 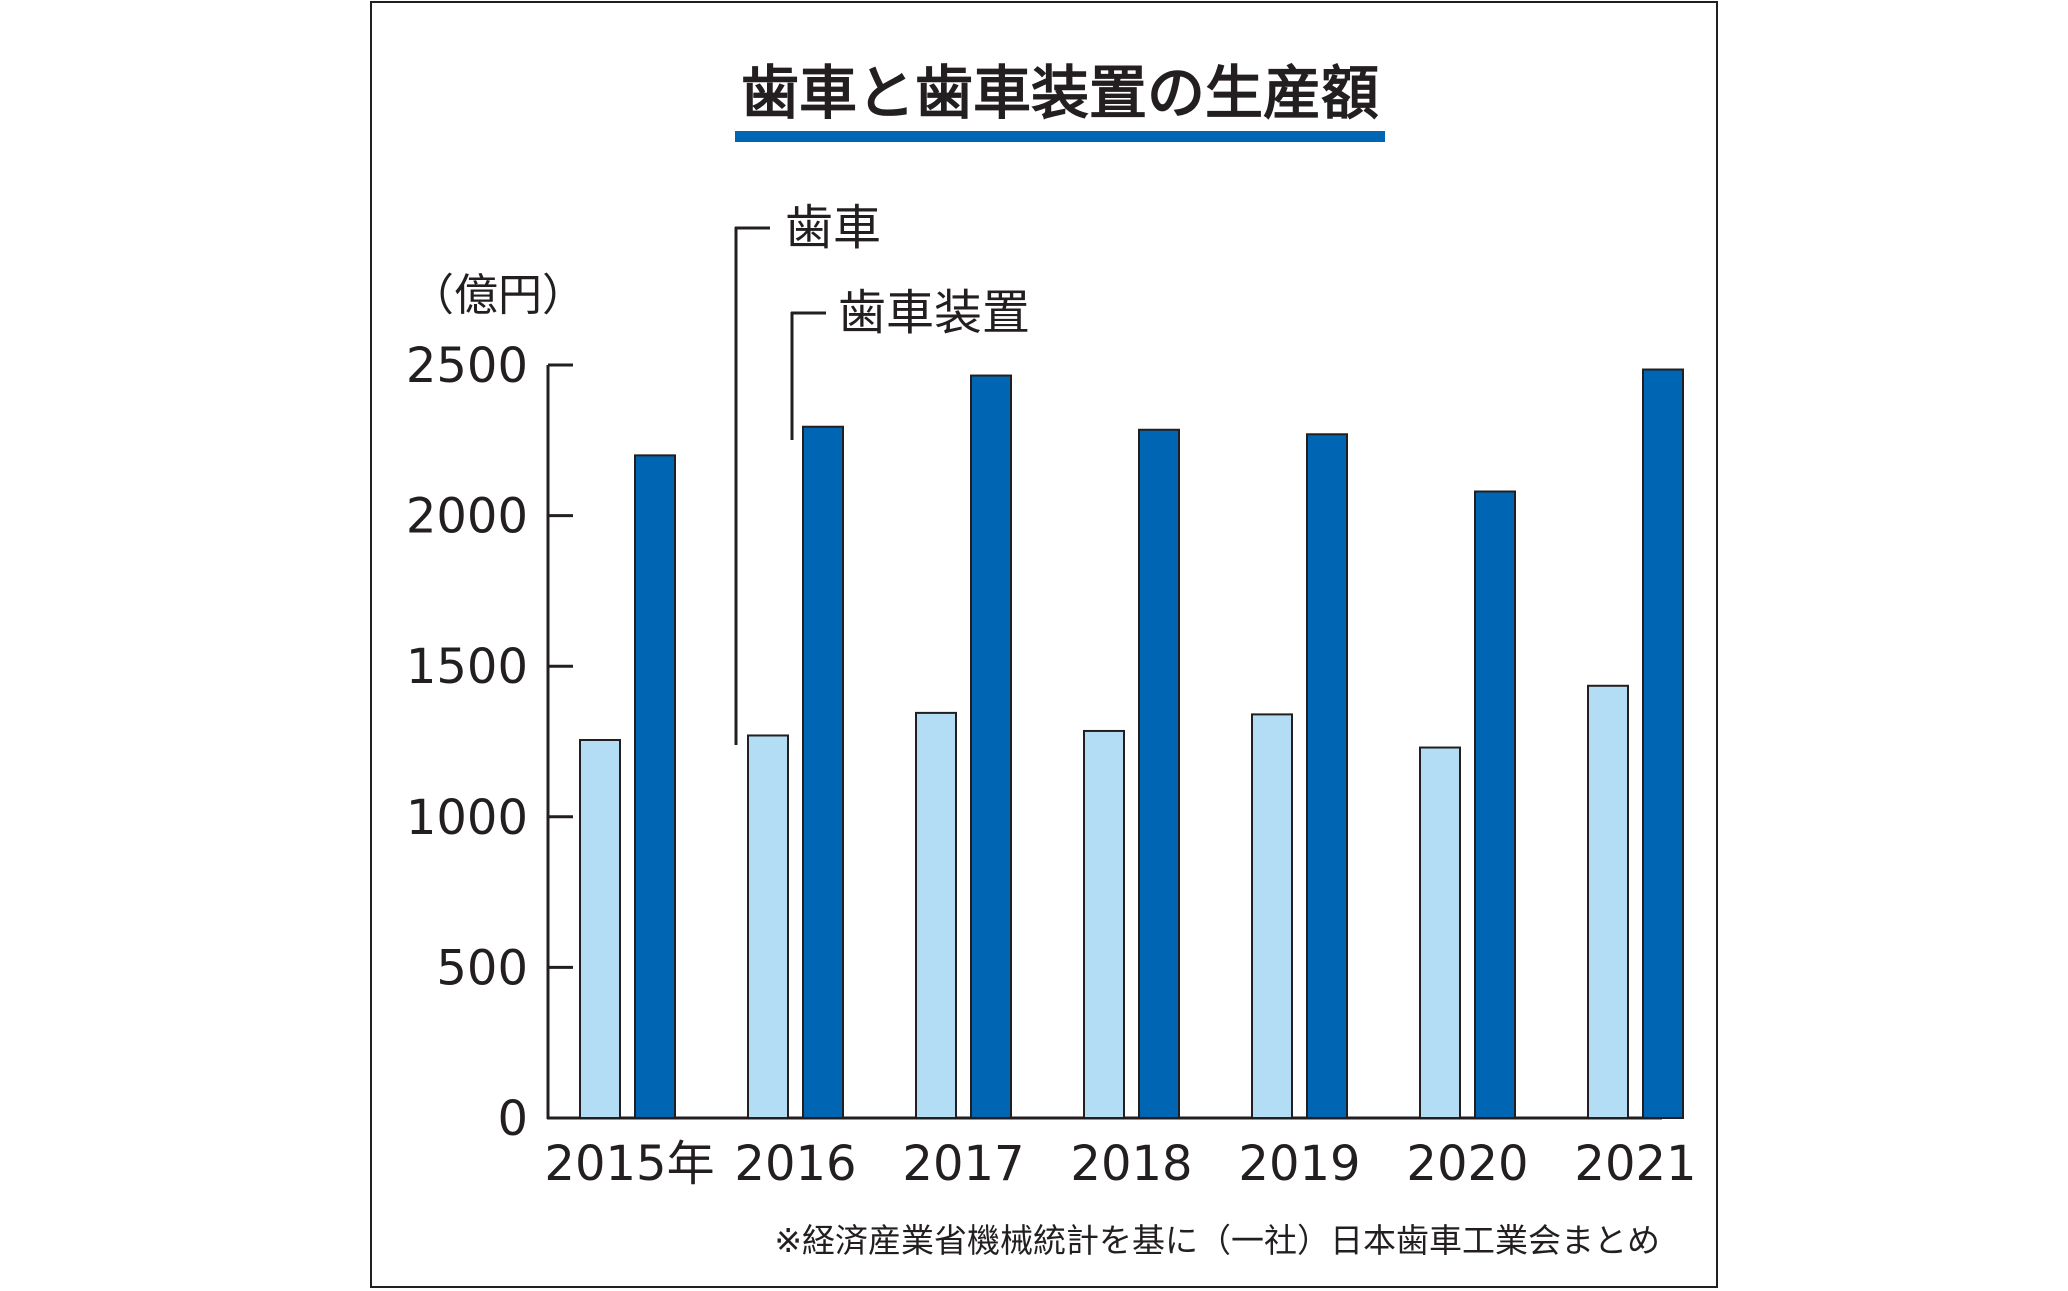 What do you see at coordinates (795, 1164) in the screenshot?
I see `x-tick-label: 2016` at bounding box center [795, 1164].